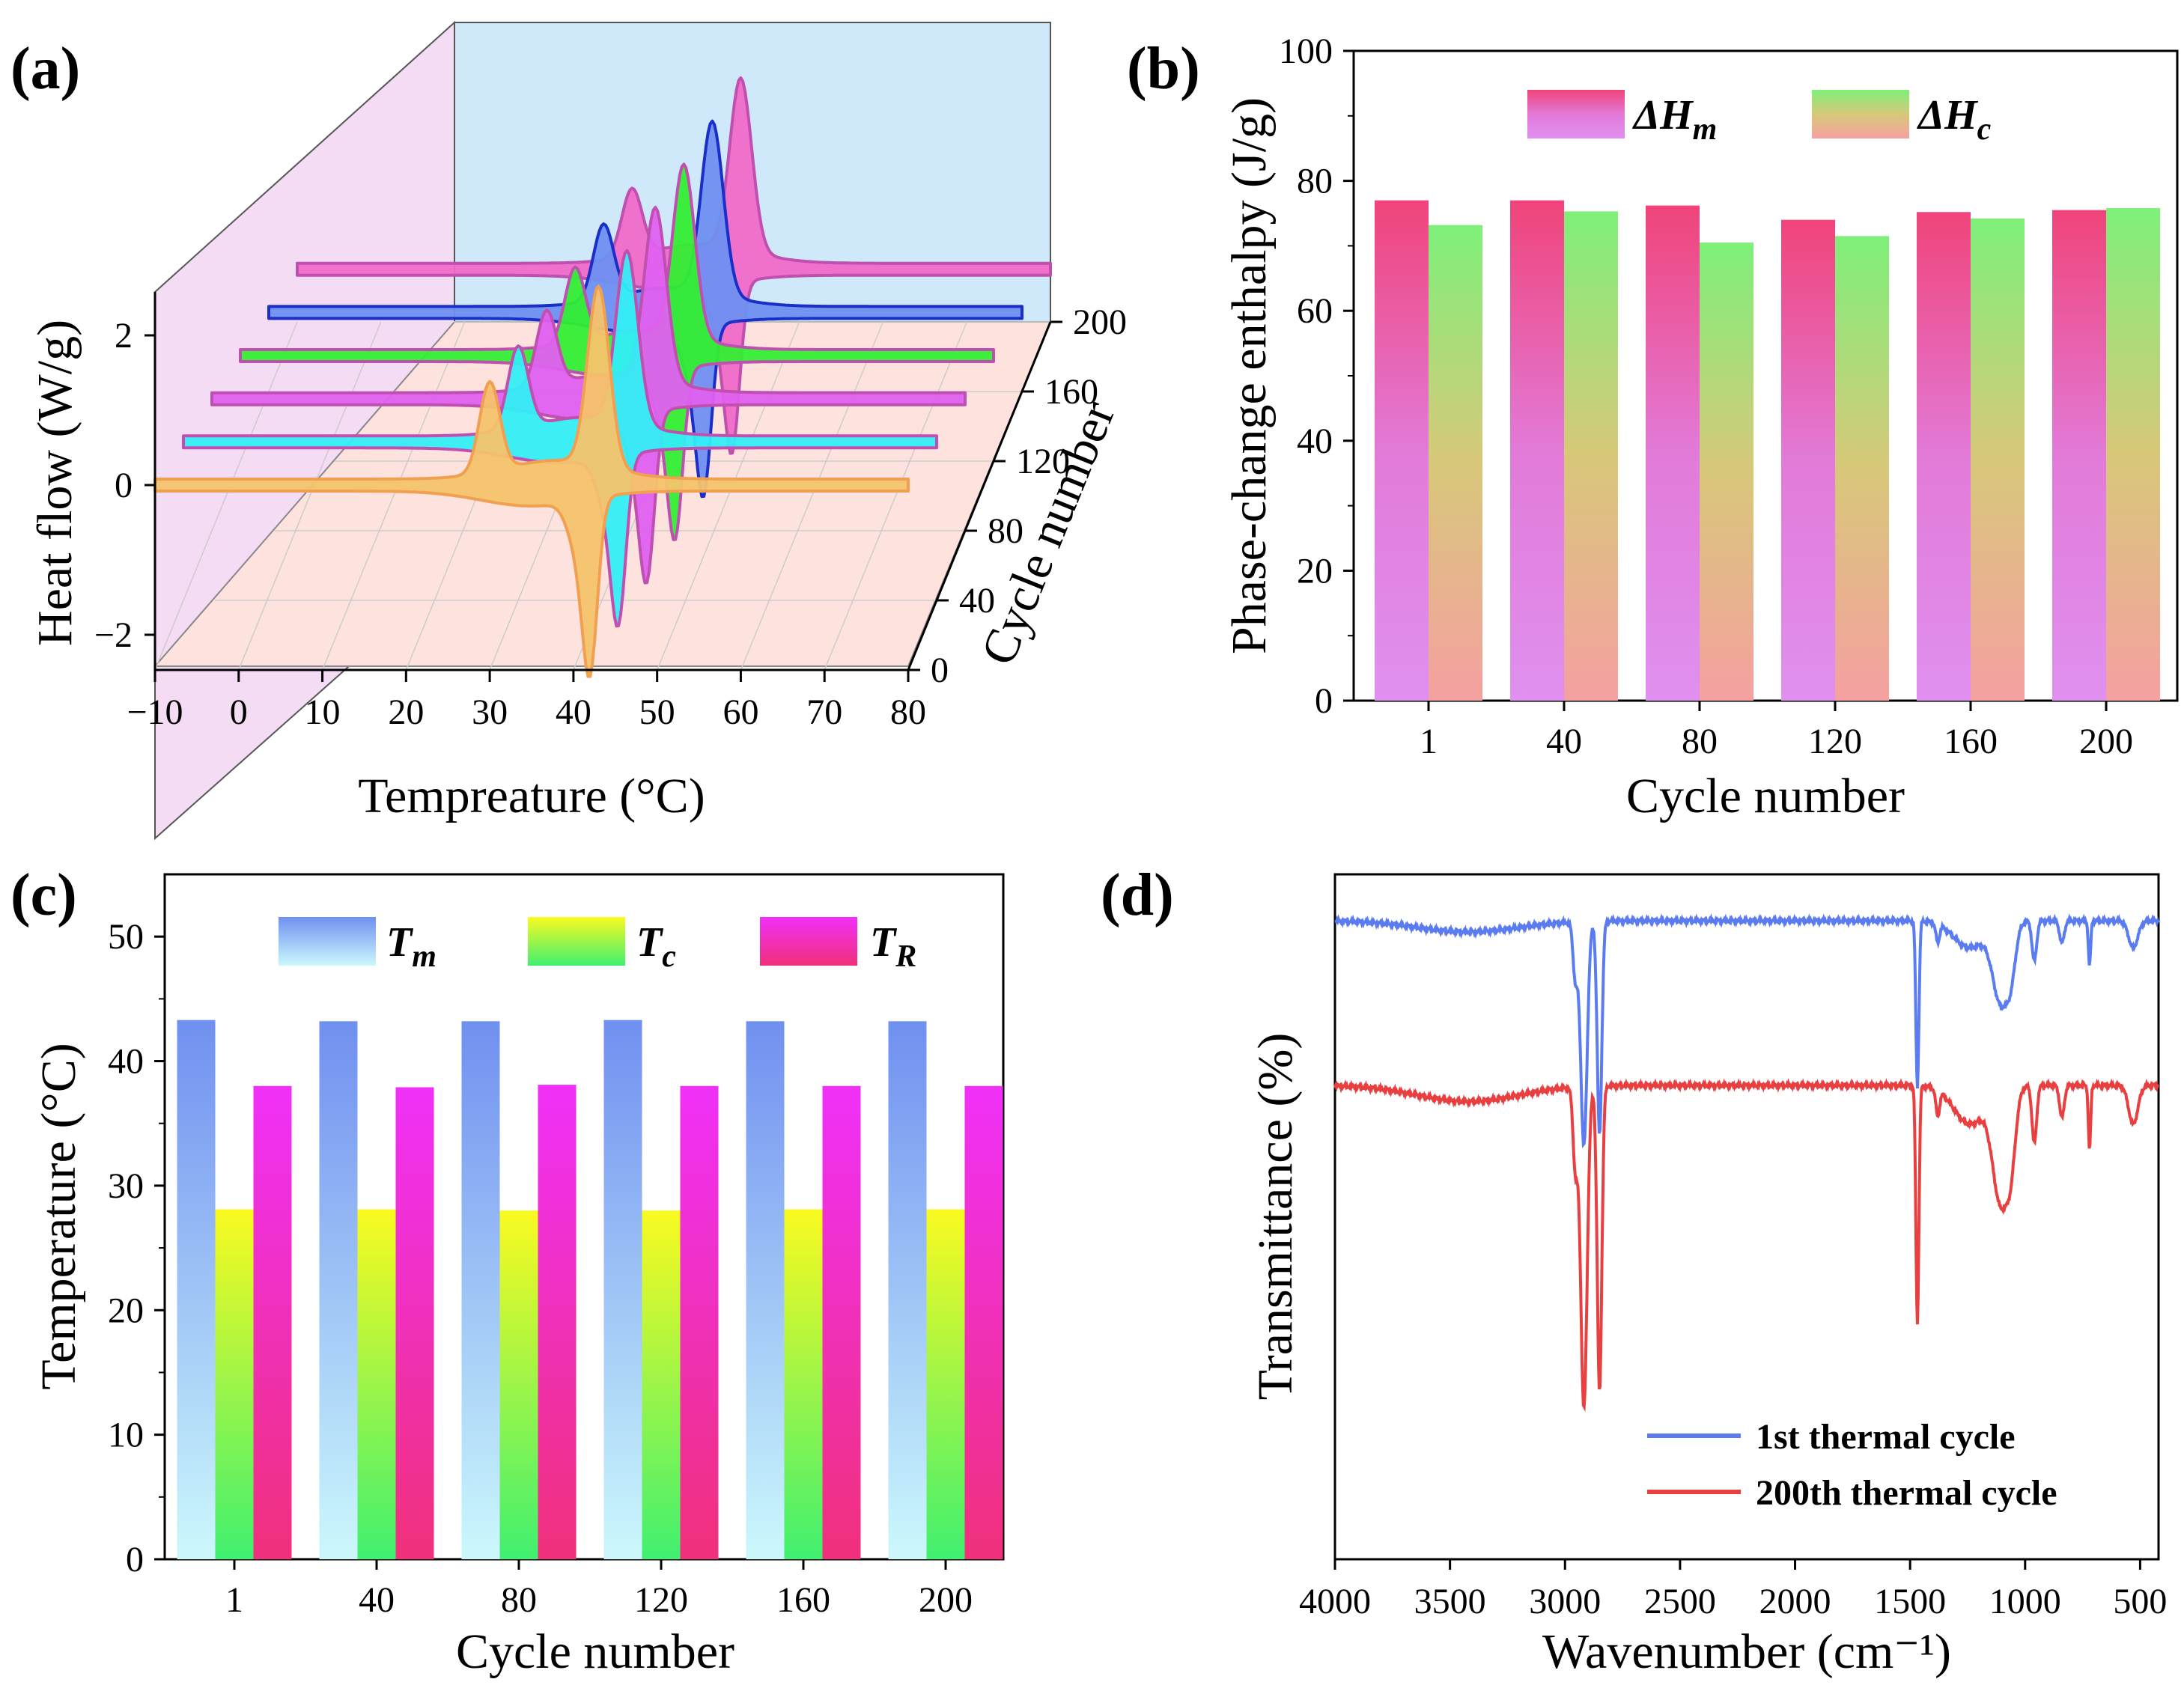  Describe the element at coordinates (1402, 450) in the screenshot. I see `bar-ΔHm-1` at that location.